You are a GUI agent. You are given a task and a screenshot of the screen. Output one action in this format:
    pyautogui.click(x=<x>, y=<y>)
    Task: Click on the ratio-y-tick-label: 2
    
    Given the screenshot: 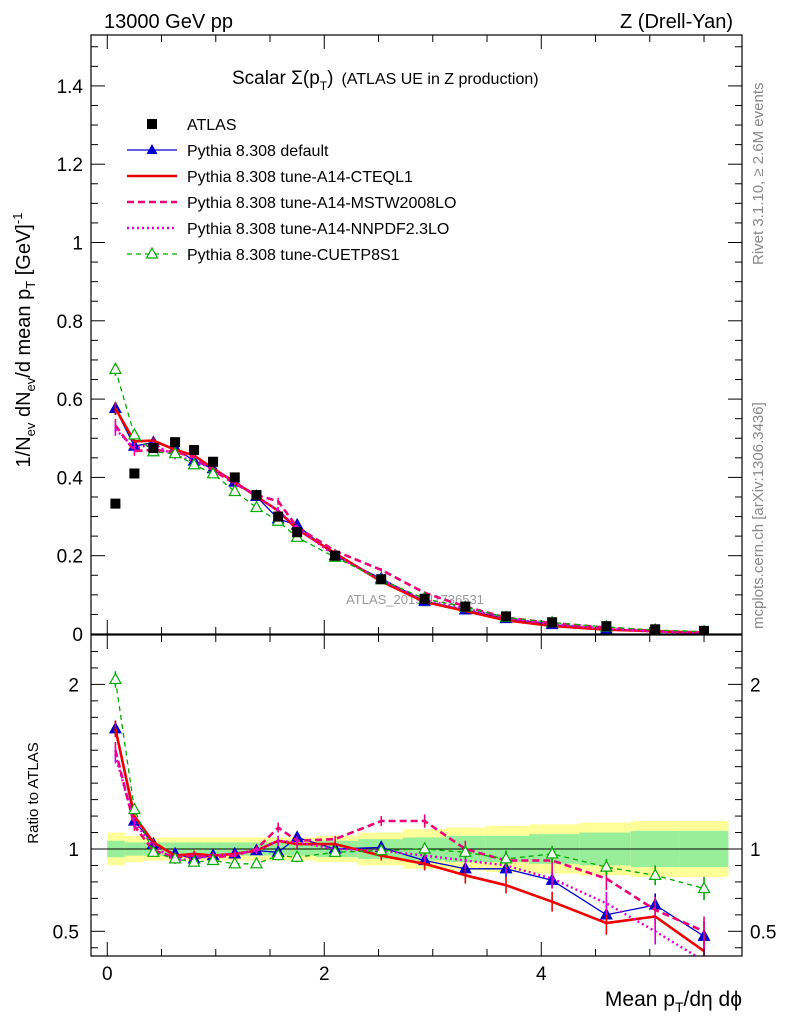 What is the action you would take?
    pyautogui.click(x=73, y=685)
    